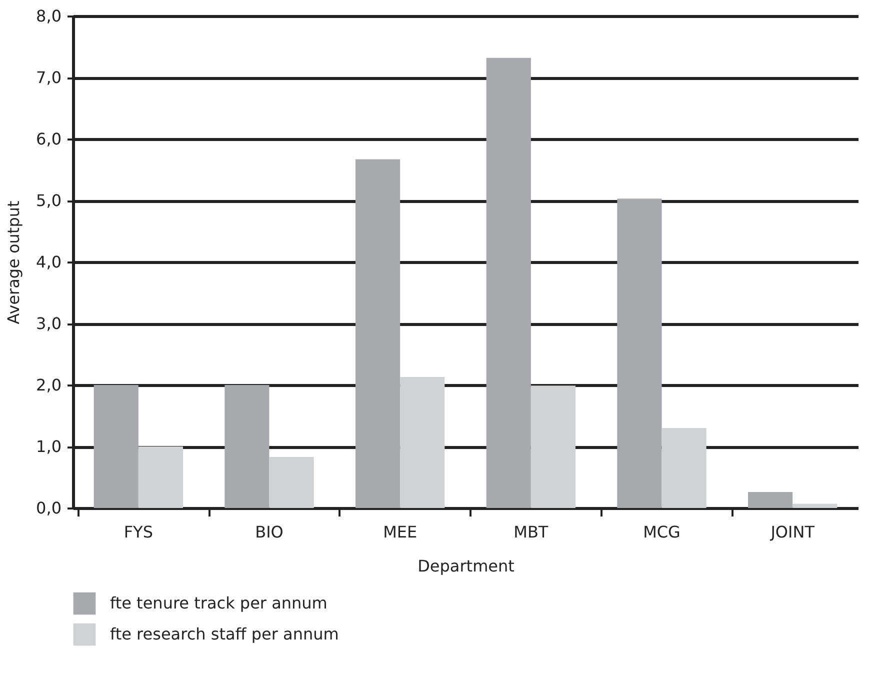 This screenshot has width=882, height=684. Describe the element at coordinates (14, 262) in the screenshot. I see `y-axis-title: Average output` at that location.